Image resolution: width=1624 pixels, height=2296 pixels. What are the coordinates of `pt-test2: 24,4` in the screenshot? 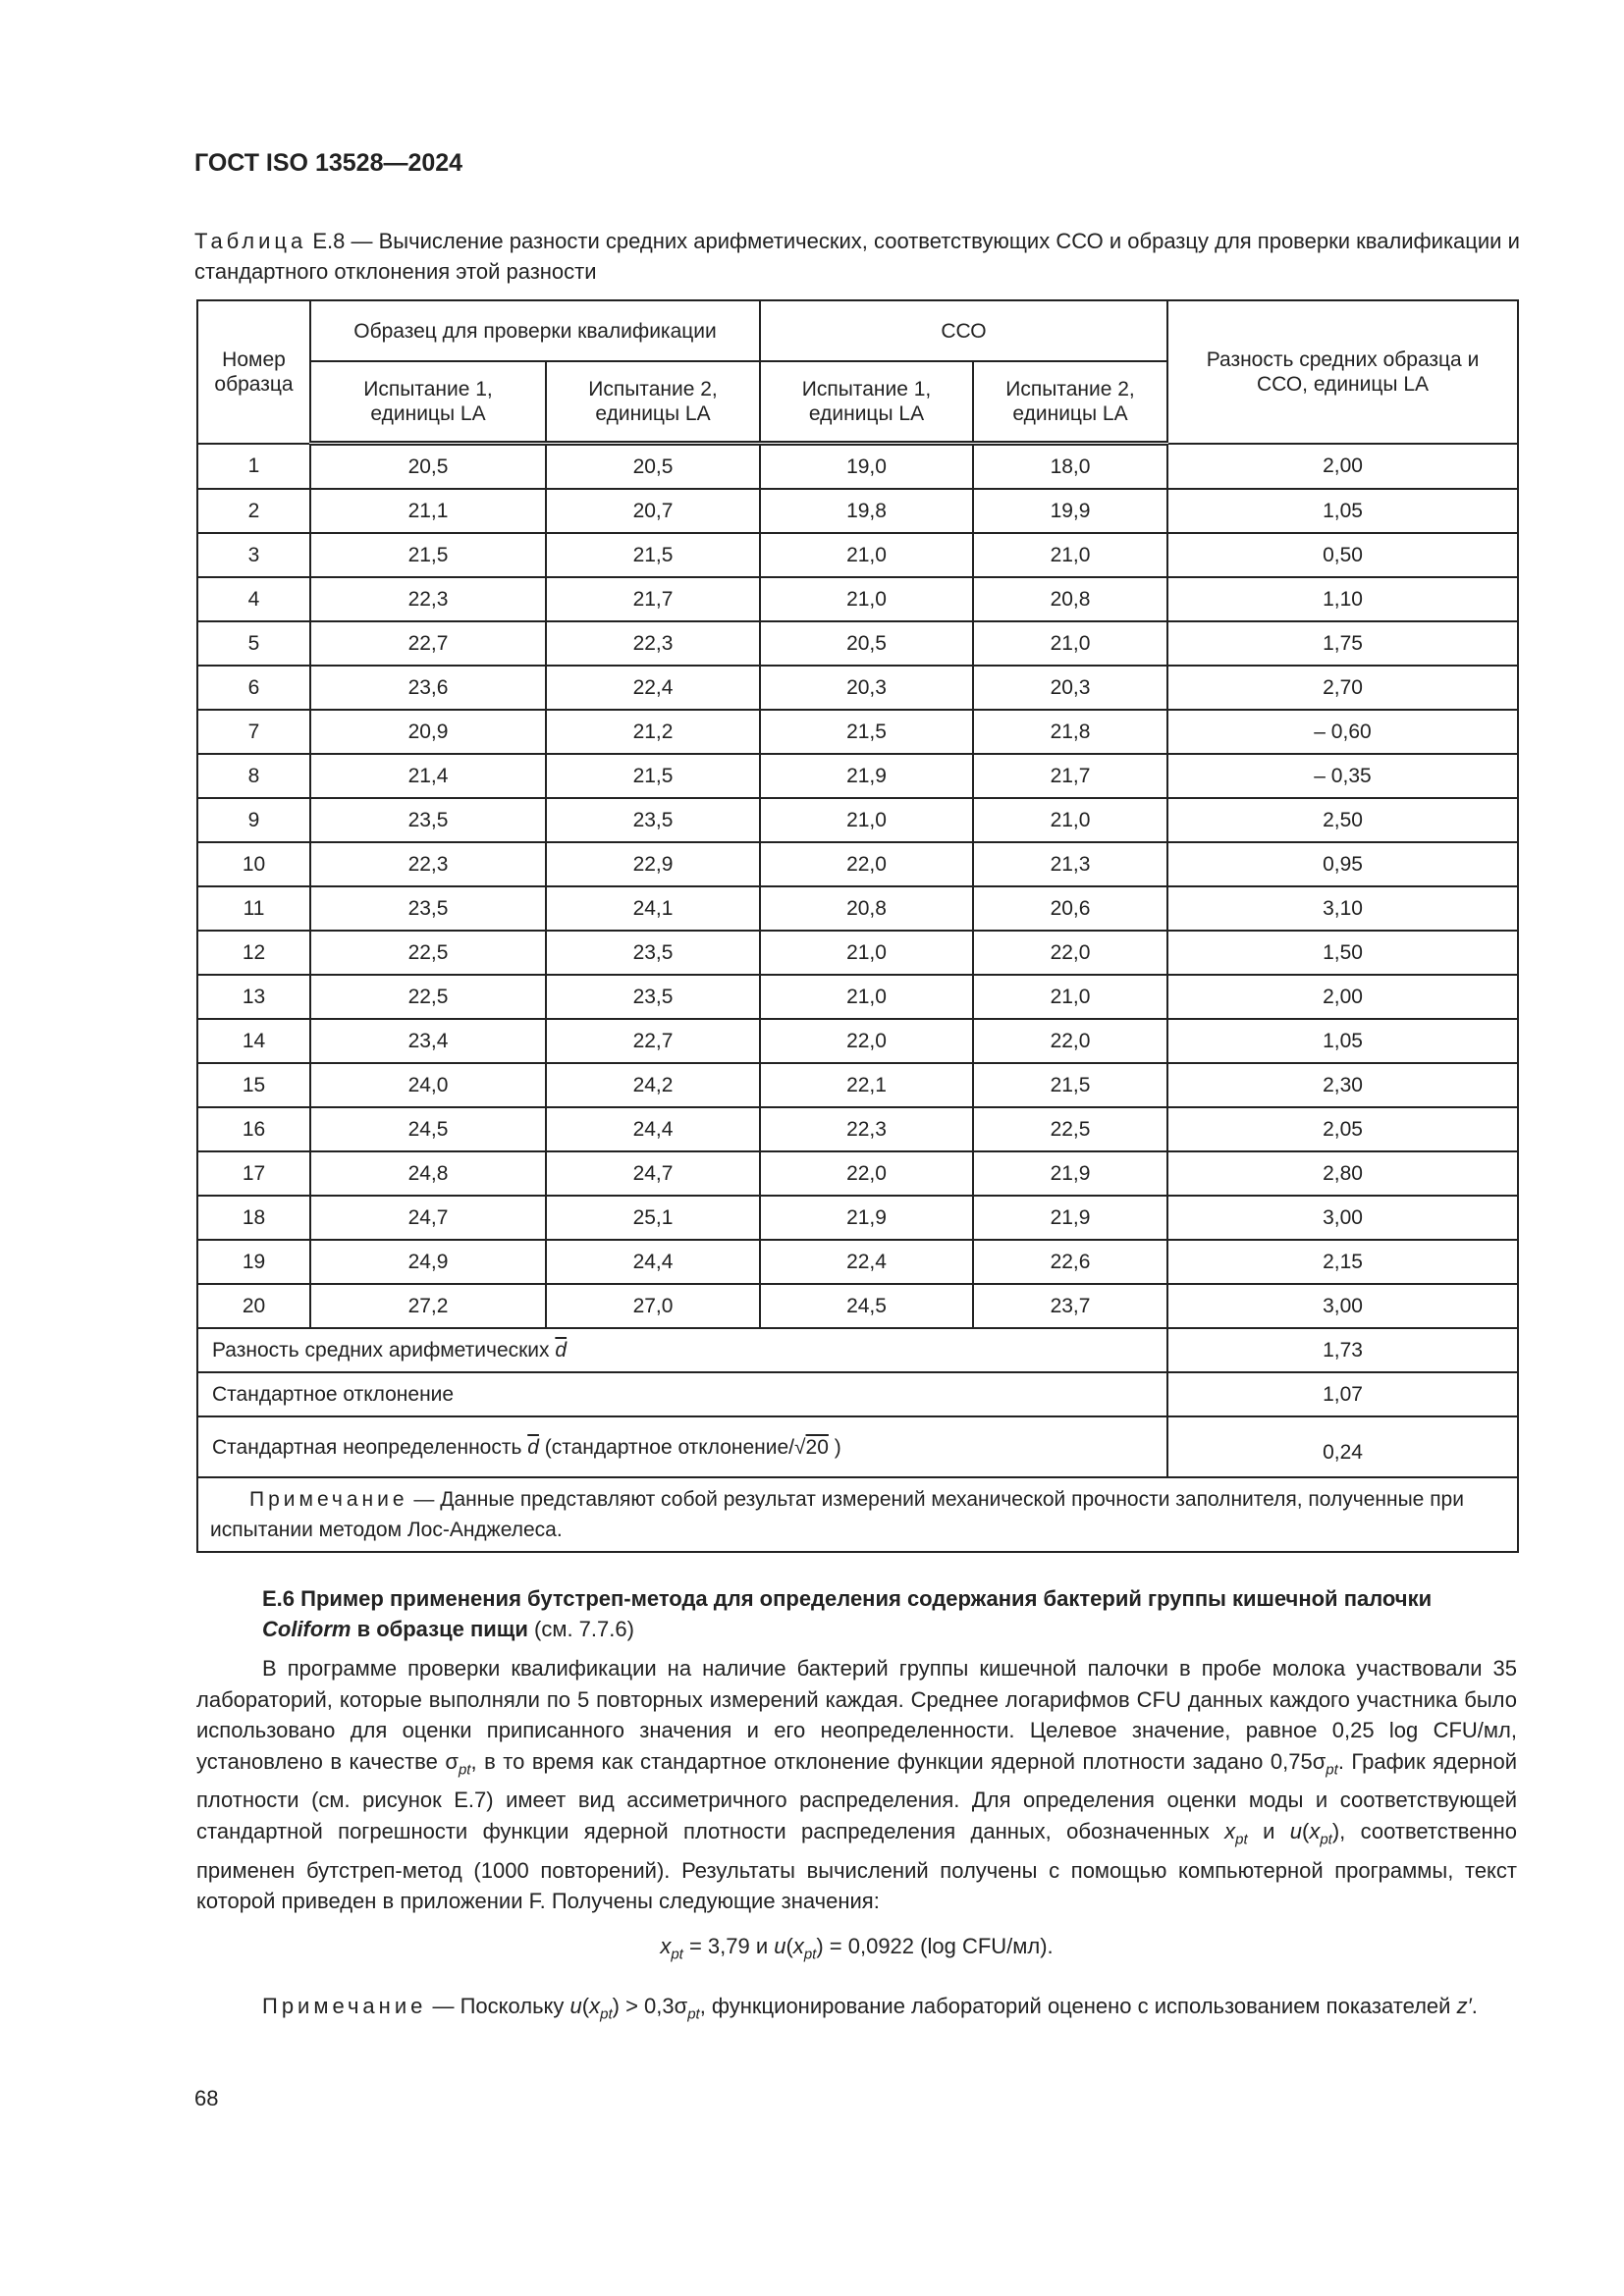 It's located at (653, 1129).